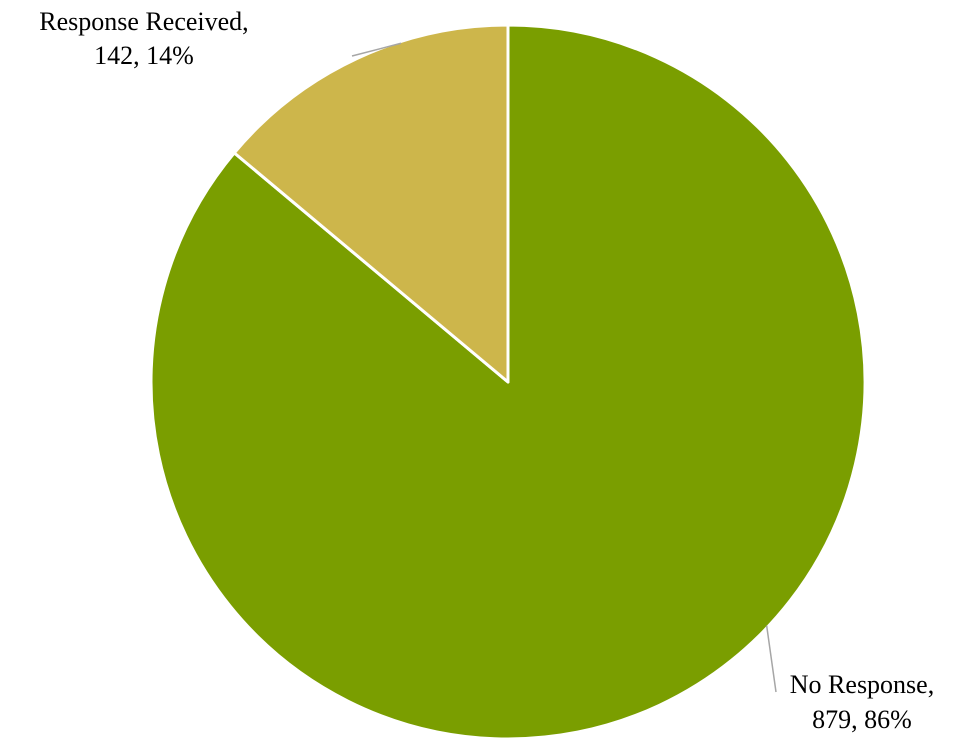 The image size is (980, 744). I want to click on label-no-response-line1: No Response,, so click(862, 684).